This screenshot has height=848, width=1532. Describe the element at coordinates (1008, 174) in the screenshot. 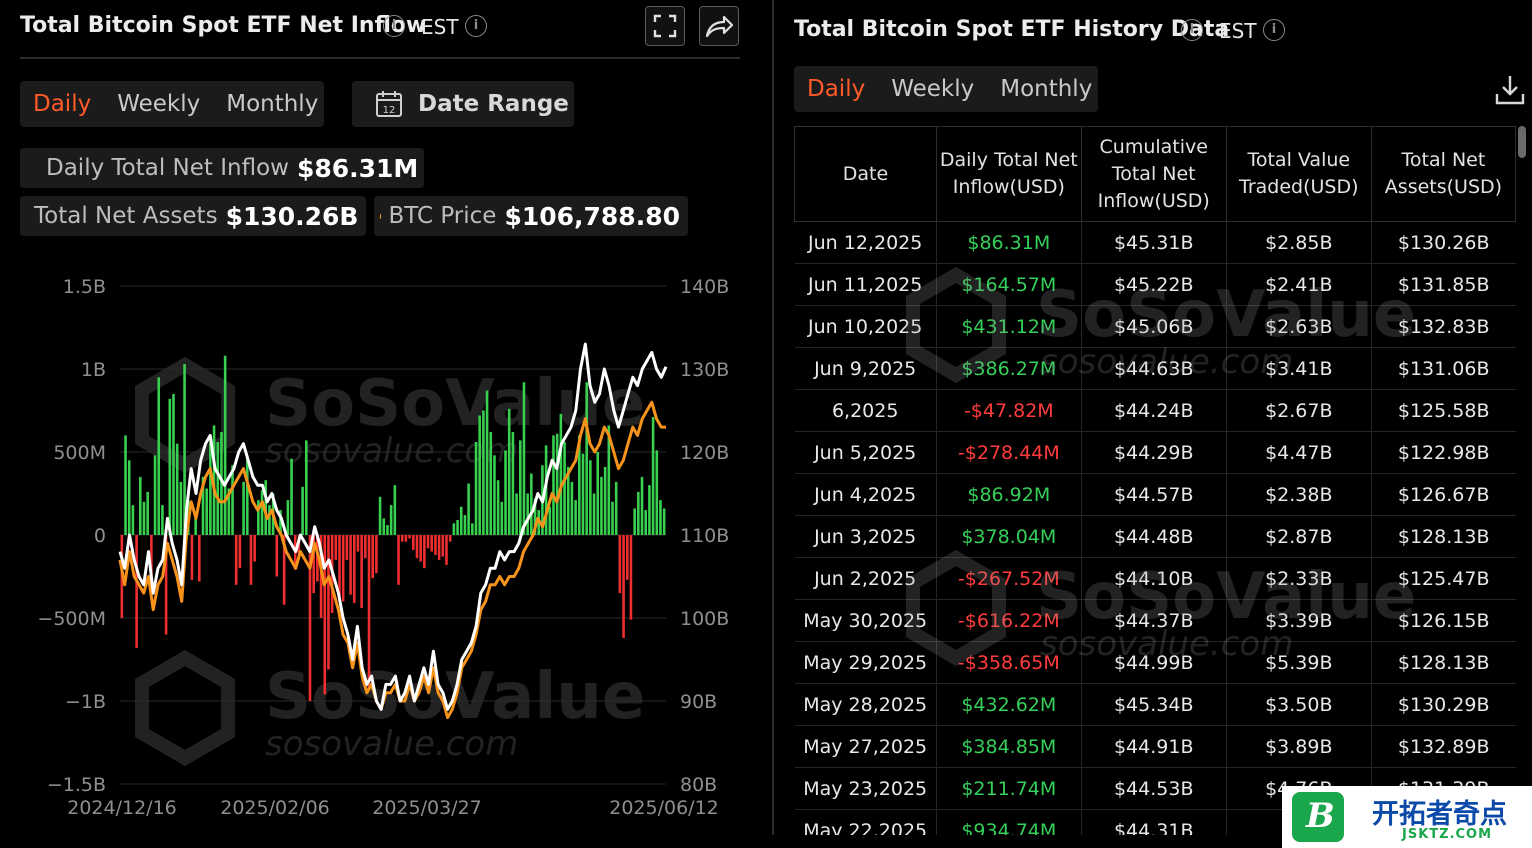

I see `col-daily-inflow: Daily Total Net Inflow(USD)` at that location.